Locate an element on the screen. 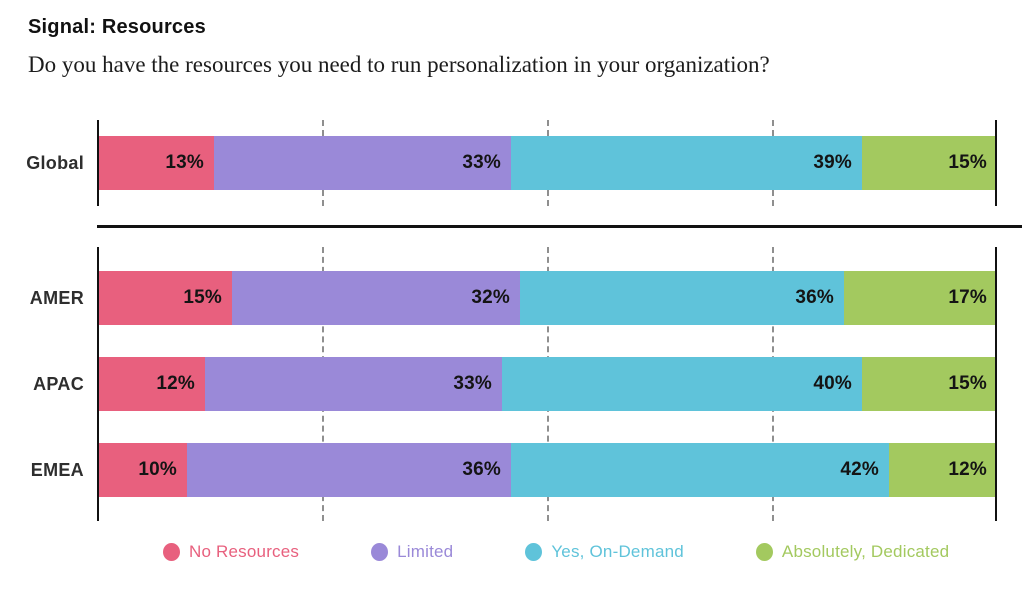 The height and width of the screenshot is (595, 1024). row-label: AMER is located at coordinates (56, 297).